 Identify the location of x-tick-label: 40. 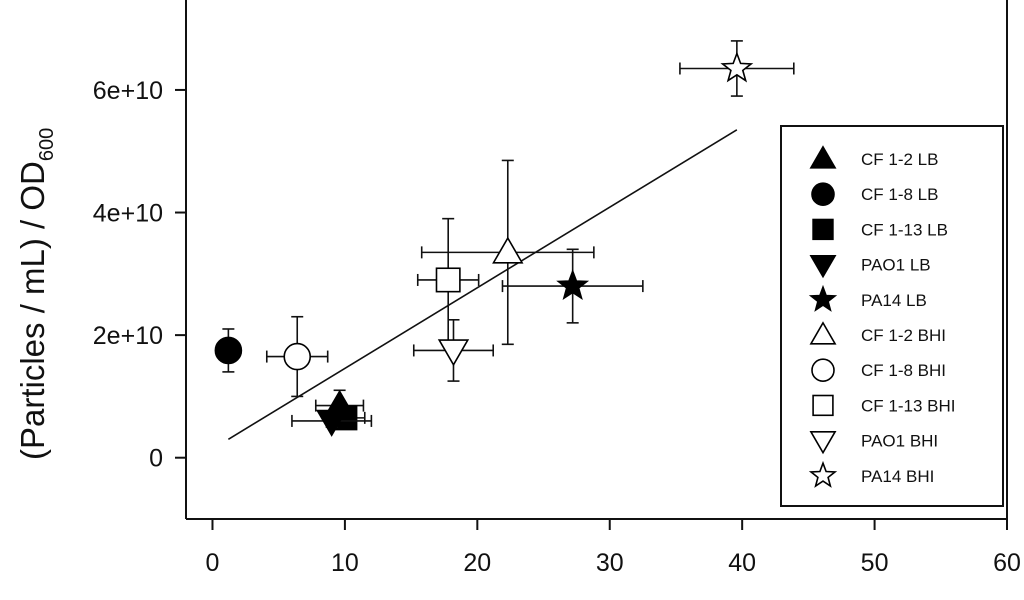
(742, 563).